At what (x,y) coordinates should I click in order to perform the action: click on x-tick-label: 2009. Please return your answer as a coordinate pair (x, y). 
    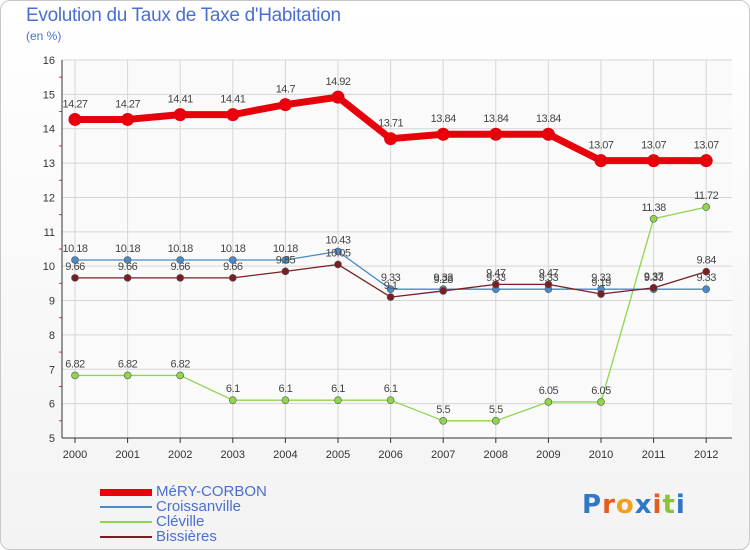
    Looking at the image, I should click on (548, 455).